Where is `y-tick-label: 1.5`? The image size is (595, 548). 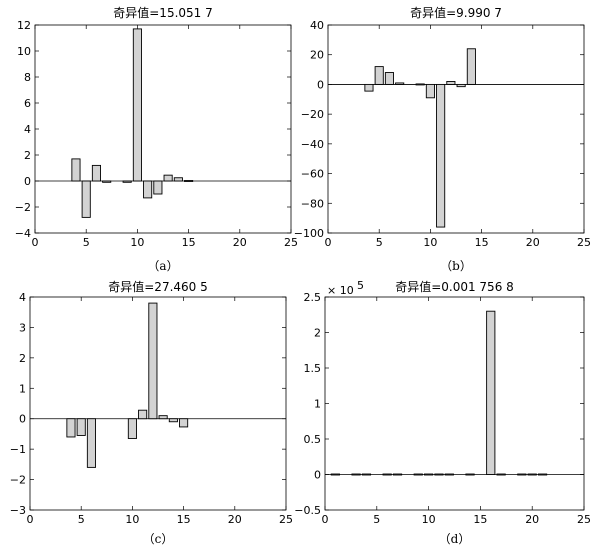 y-tick-label: 1.5 is located at coordinates (313, 368).